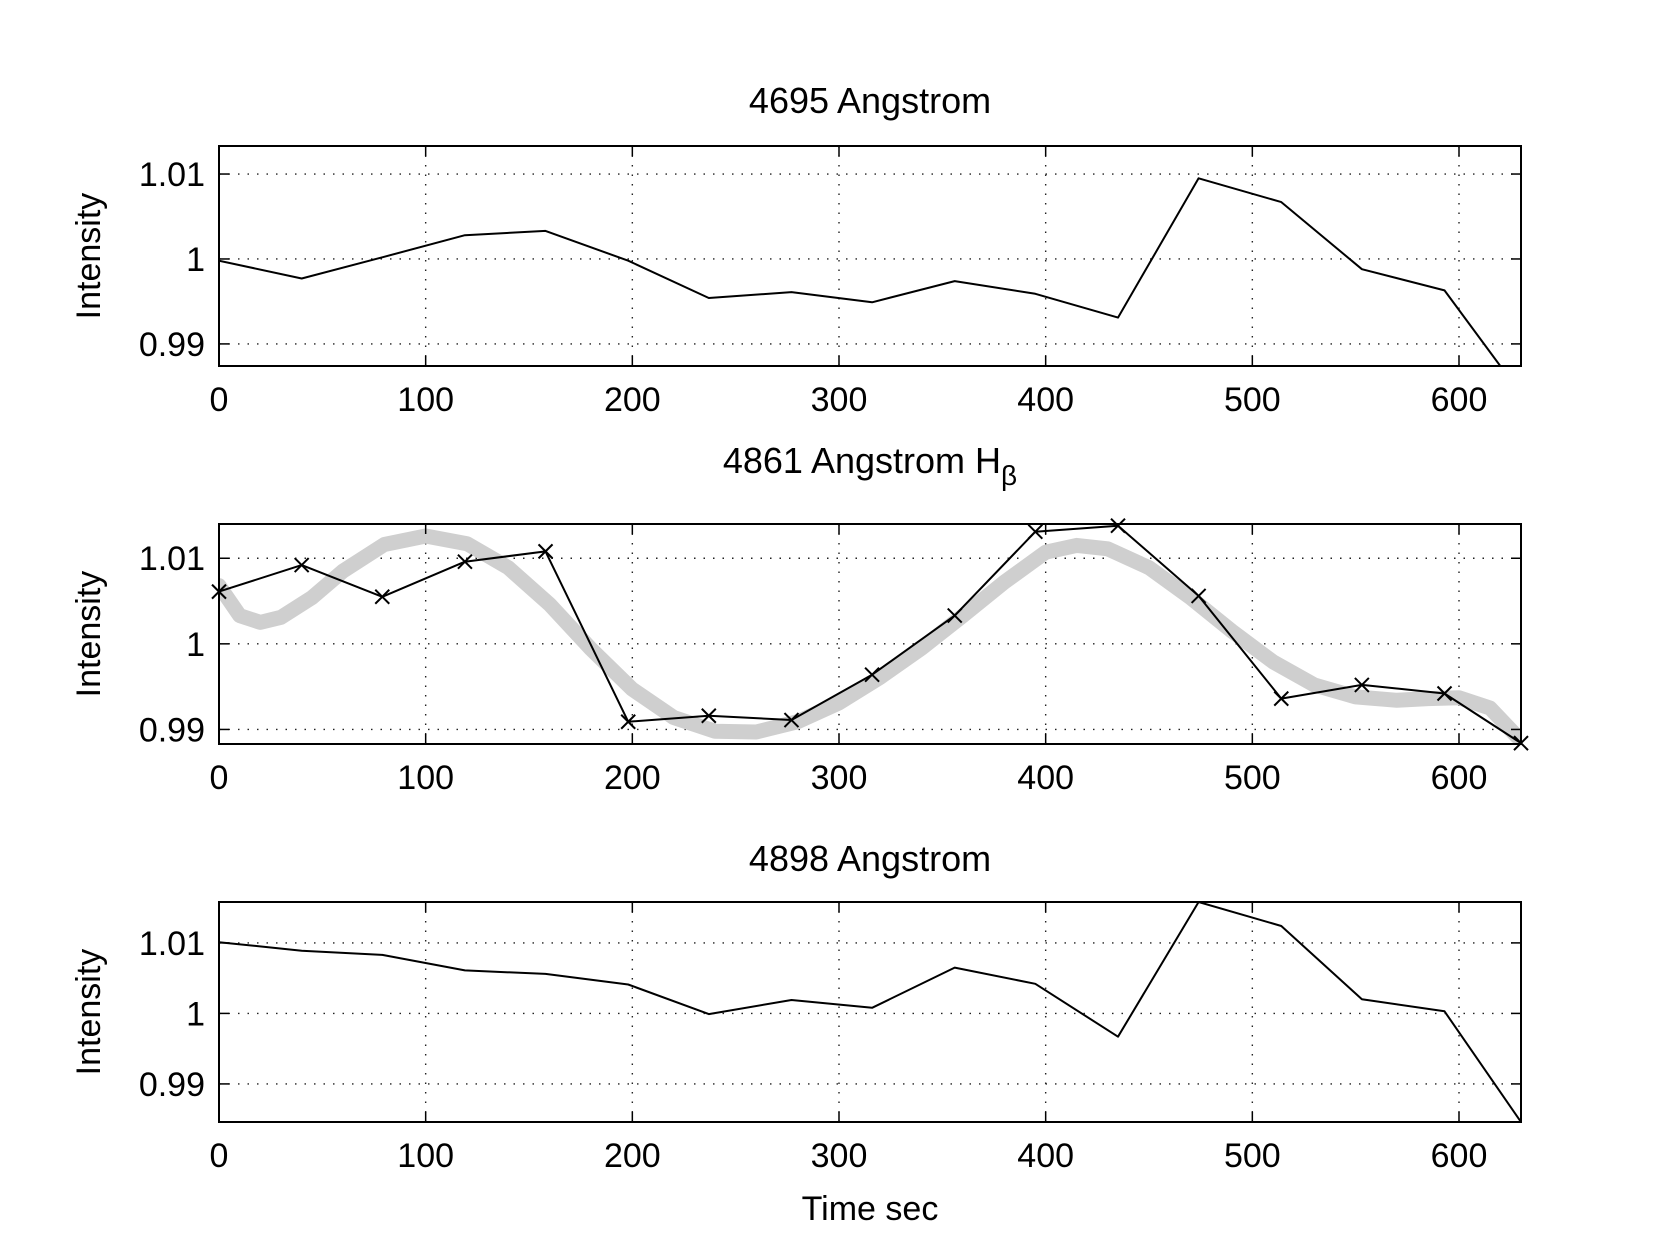 The image size is (1661, 1250). I want to click on fit-curve-line, so click(870, 636).